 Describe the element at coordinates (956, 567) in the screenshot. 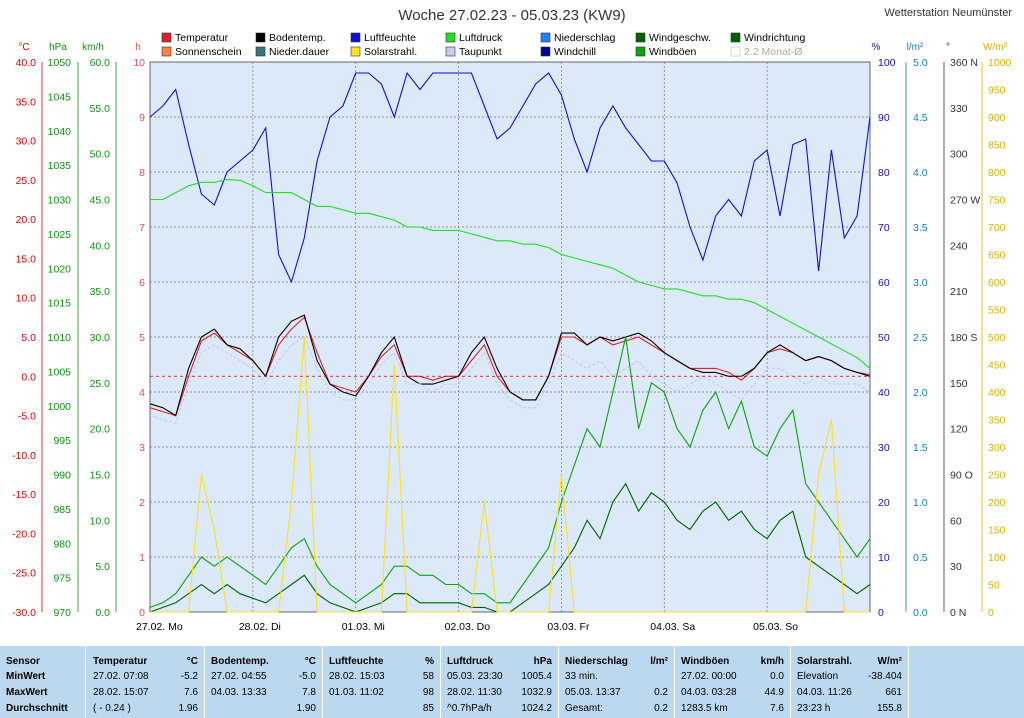

I see `deg-tick: 30` at that location.